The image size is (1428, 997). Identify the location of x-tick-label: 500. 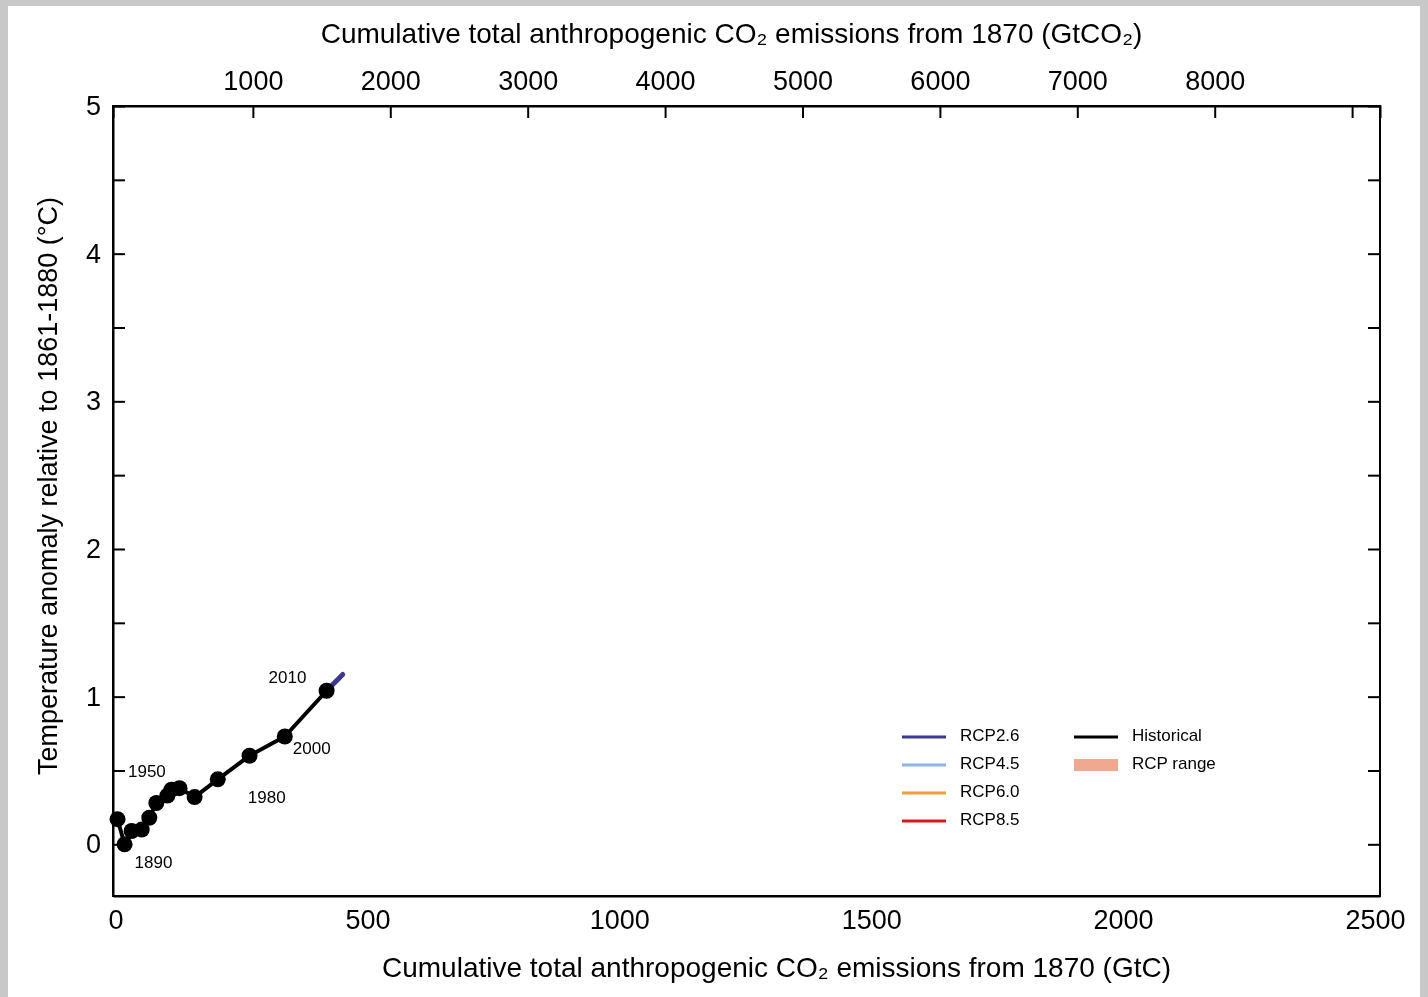
(368, 920).